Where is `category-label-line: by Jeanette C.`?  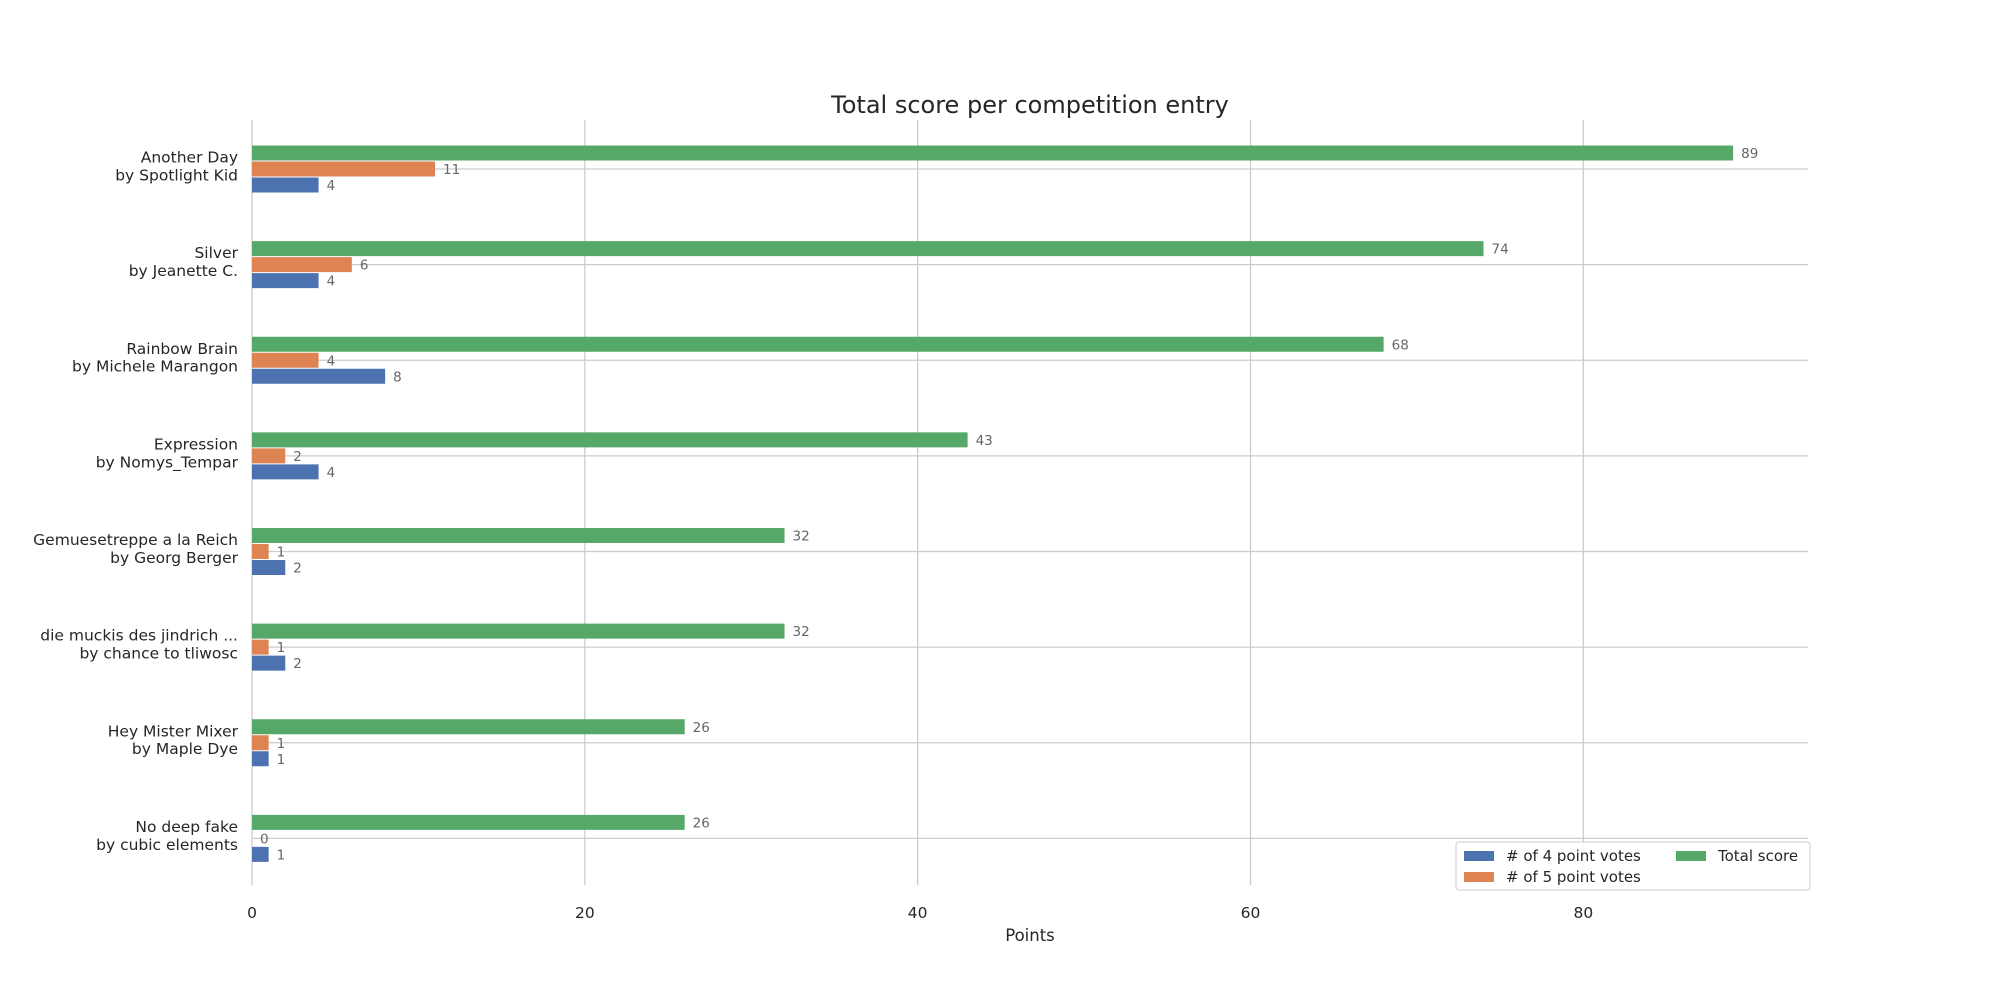 category-label-line: by Jeanette C. is located at coordinates (183, 271).